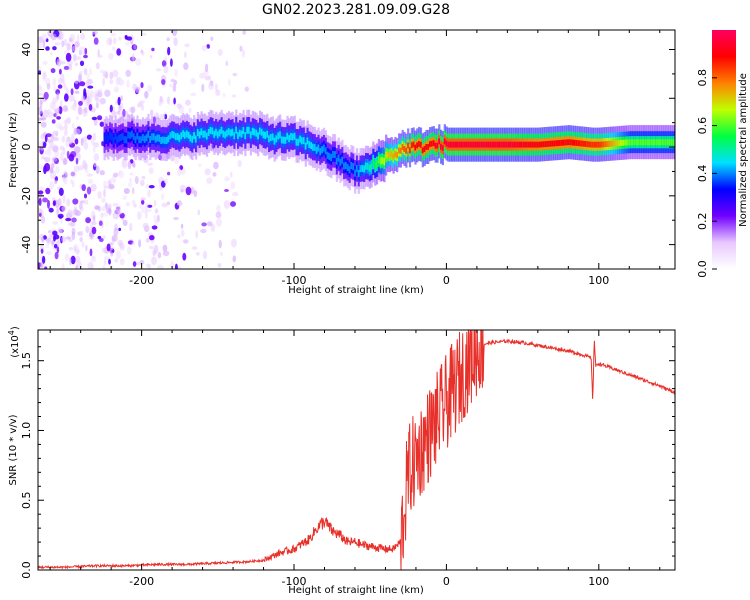 The width and height of the screenshot is (750, 600). Describe the element at coordinates (702, 269) in the screenshot. I see `colorbar-tick-label-0: 0.0` at that location.